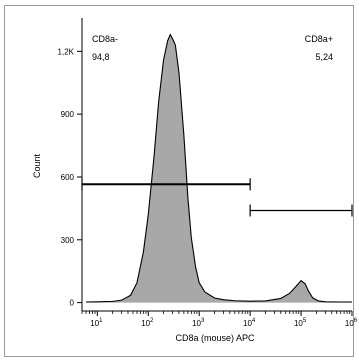 The height and width of the screenshot is (361, 359). I want to click on y-tick-label: 900, so click(68, 114).